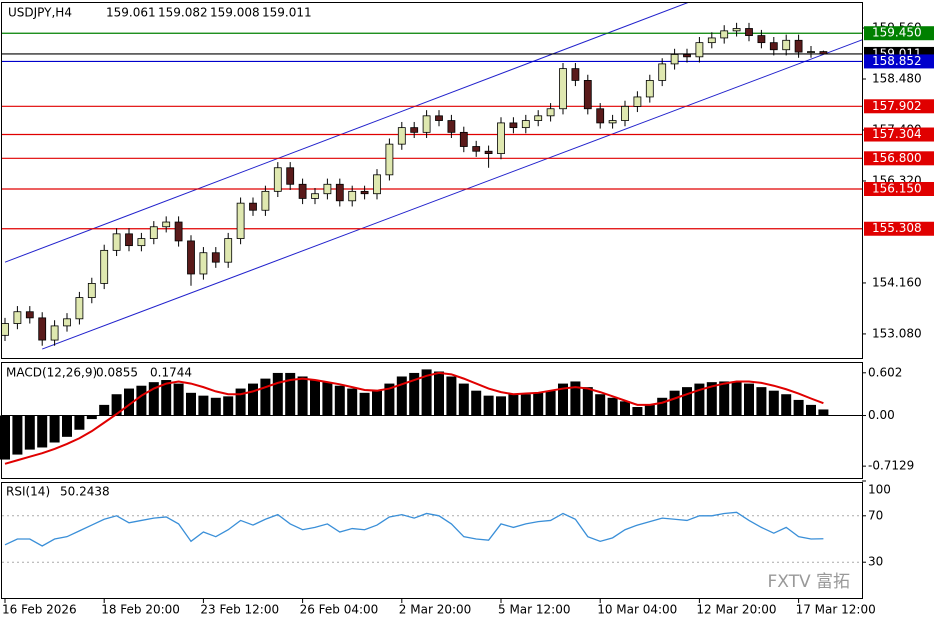  I want to click on macd-title: MACD(12,26,9), so click(51, 373).